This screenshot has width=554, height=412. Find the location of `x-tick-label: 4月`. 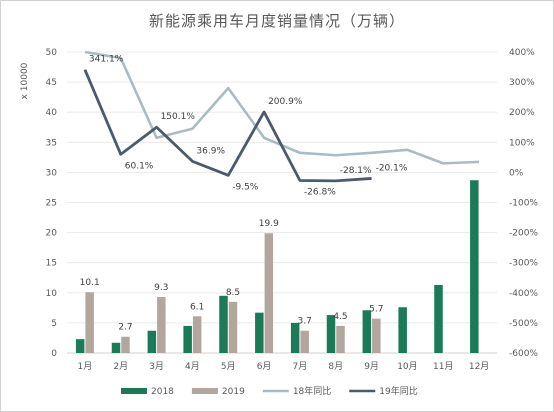

x-tick-label: 4月 is located at coordinates (192, 366).